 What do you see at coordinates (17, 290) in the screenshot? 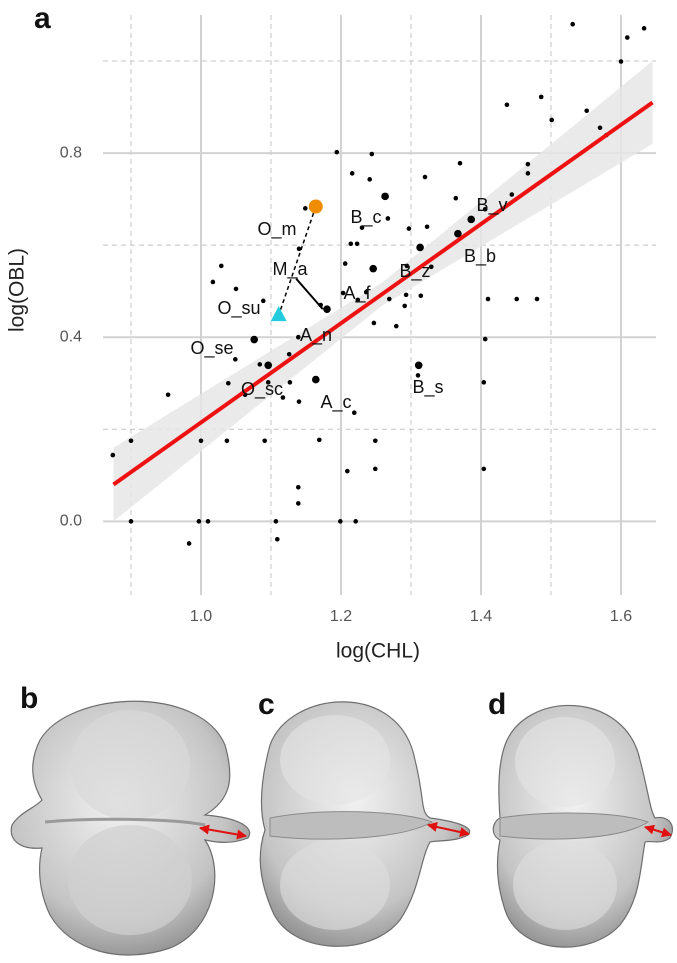
I see `y-axis-title: log(OBL)` at bounding box center [17, 290].